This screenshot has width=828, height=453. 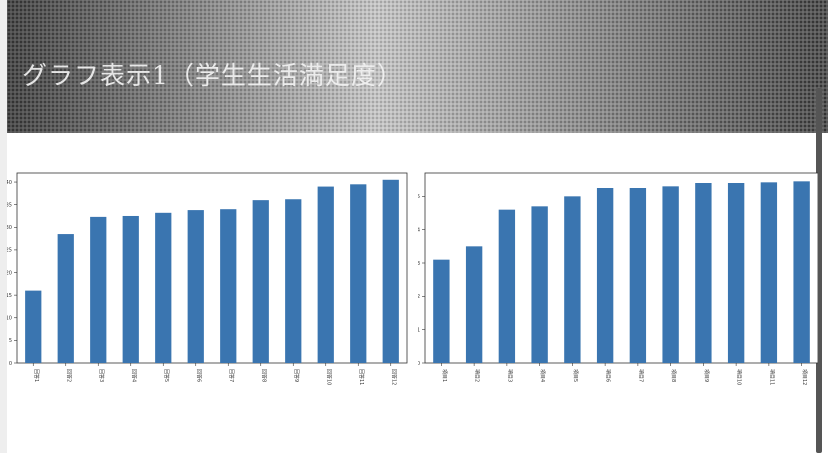 I want to click on x-tick-label: 回答10, so click(x=328, y=377).